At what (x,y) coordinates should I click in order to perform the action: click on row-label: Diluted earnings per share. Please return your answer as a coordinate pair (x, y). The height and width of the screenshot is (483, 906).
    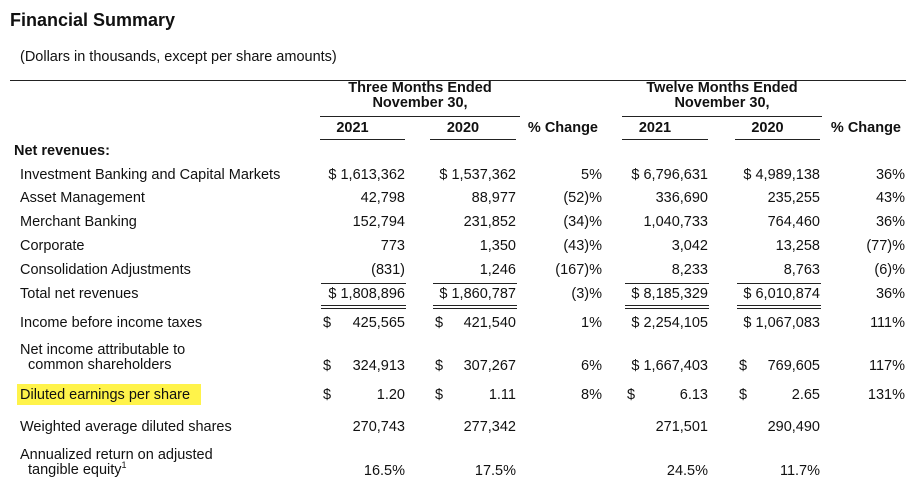
    Looking at the image, I should click on (105, 395).